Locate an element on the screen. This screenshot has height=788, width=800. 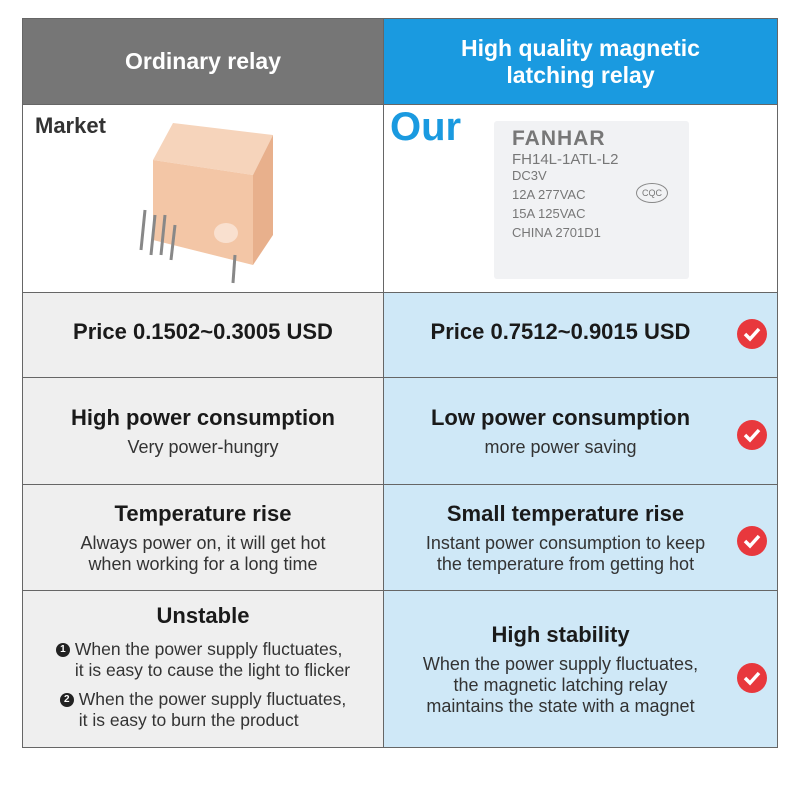
cell: Price 0.7512~0.9015 USD is located at coordinates (580, 335).